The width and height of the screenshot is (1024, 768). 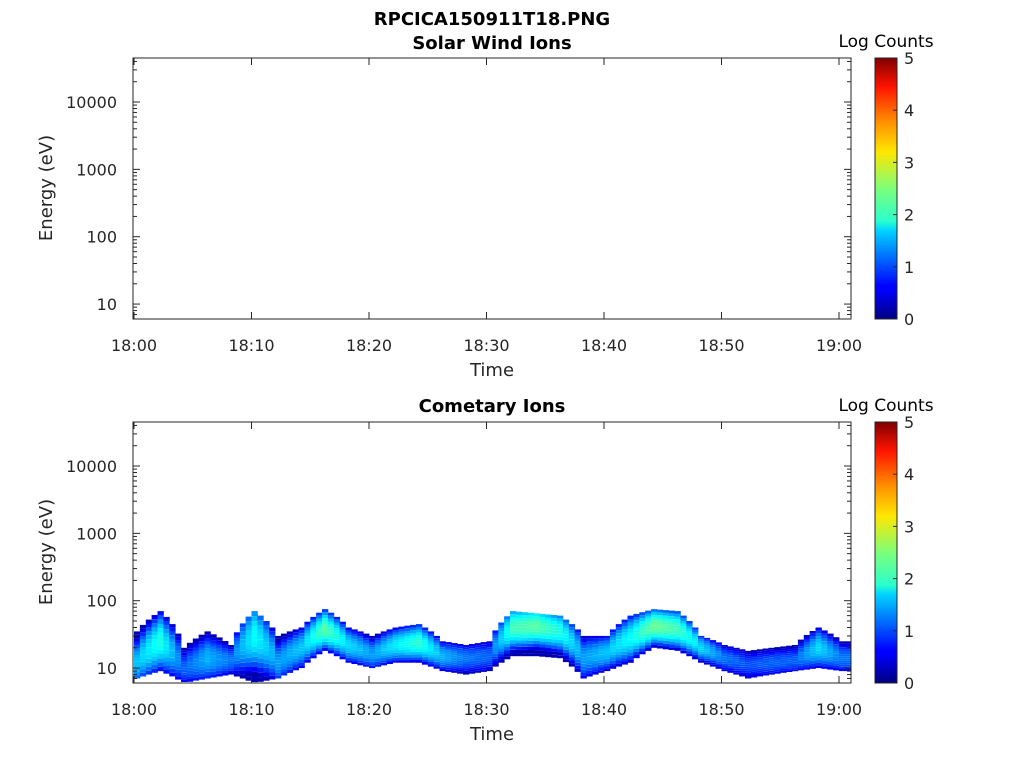 What do you see at coordinates (486, 345) in the screenshot?
I see `x-tick-label: 18:30` at bounding box center [486, 345].